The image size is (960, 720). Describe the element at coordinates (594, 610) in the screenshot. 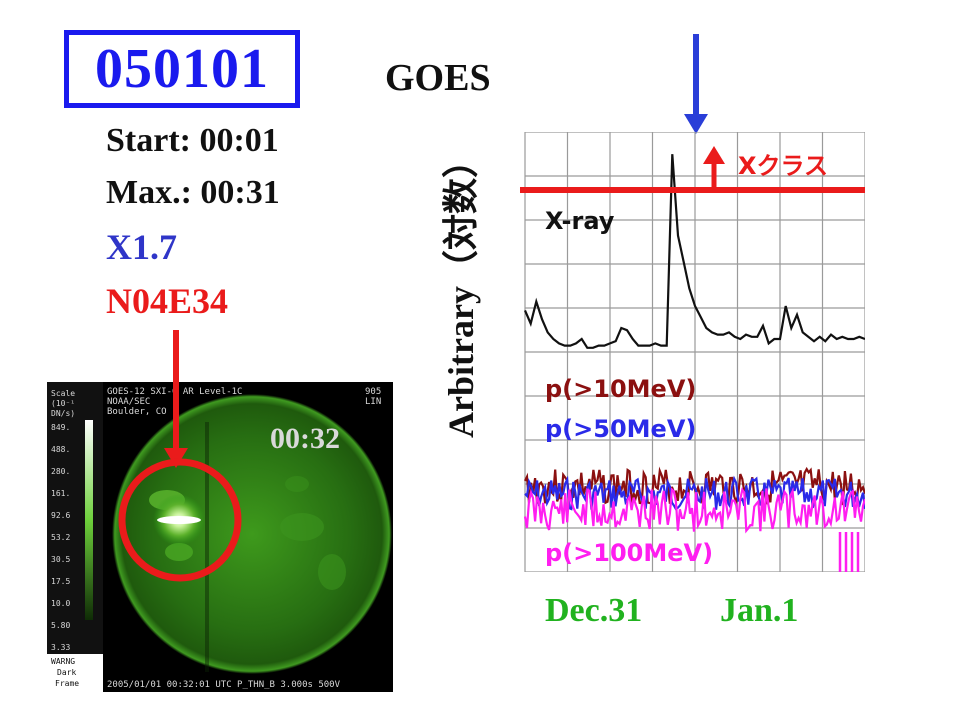

I see `x-tick-label: Dec.31` at that location.